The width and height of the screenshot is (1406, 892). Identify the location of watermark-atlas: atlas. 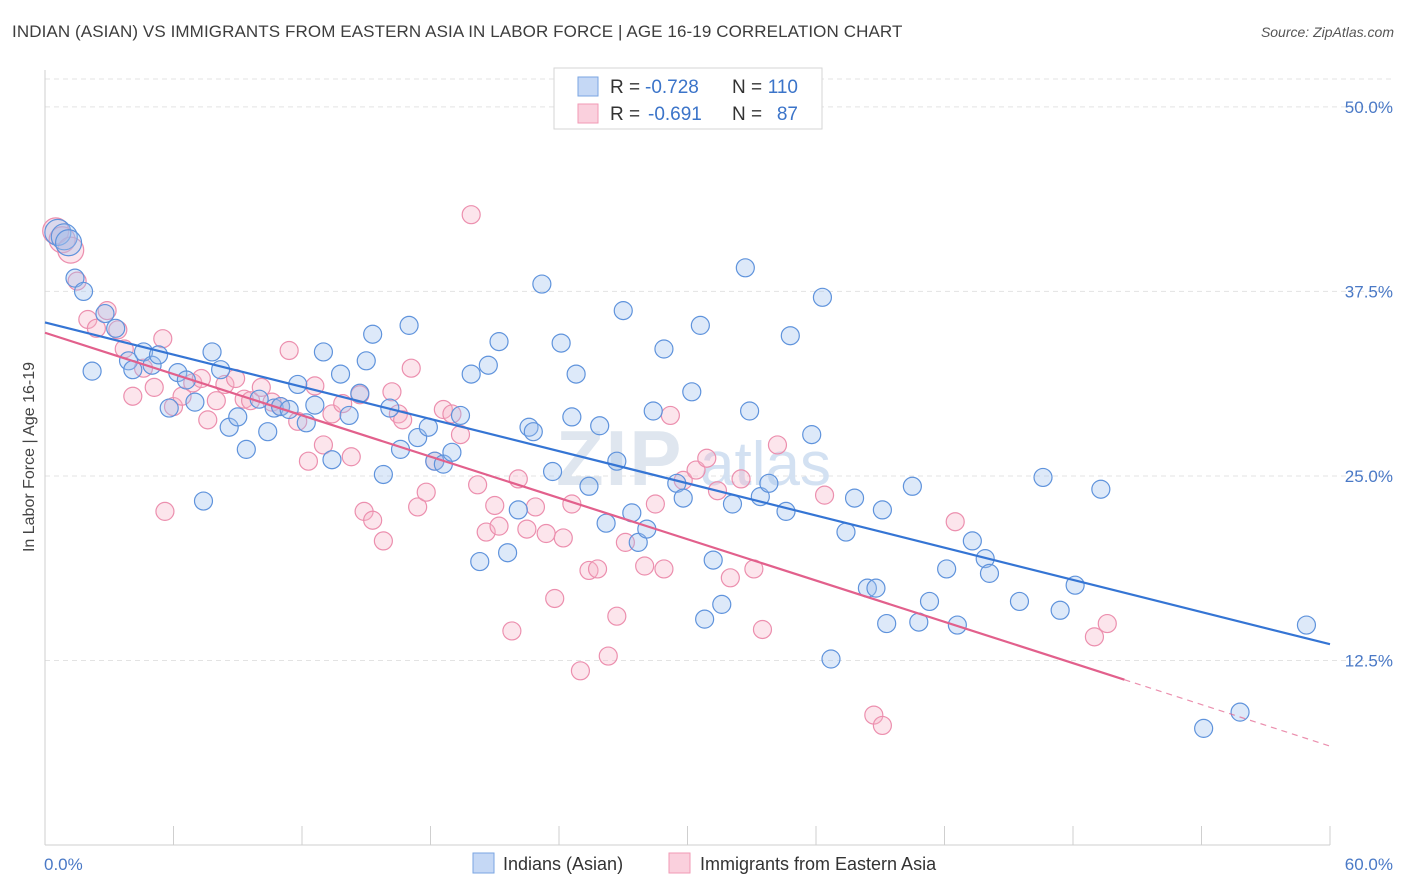
(765, 464).